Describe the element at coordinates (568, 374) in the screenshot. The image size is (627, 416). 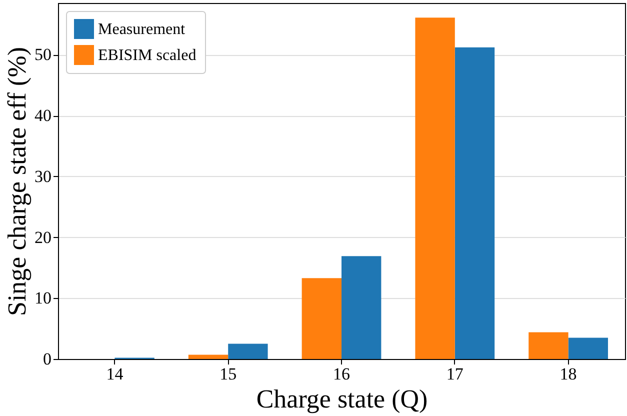
I see `x-tick-label: 18` at that location.